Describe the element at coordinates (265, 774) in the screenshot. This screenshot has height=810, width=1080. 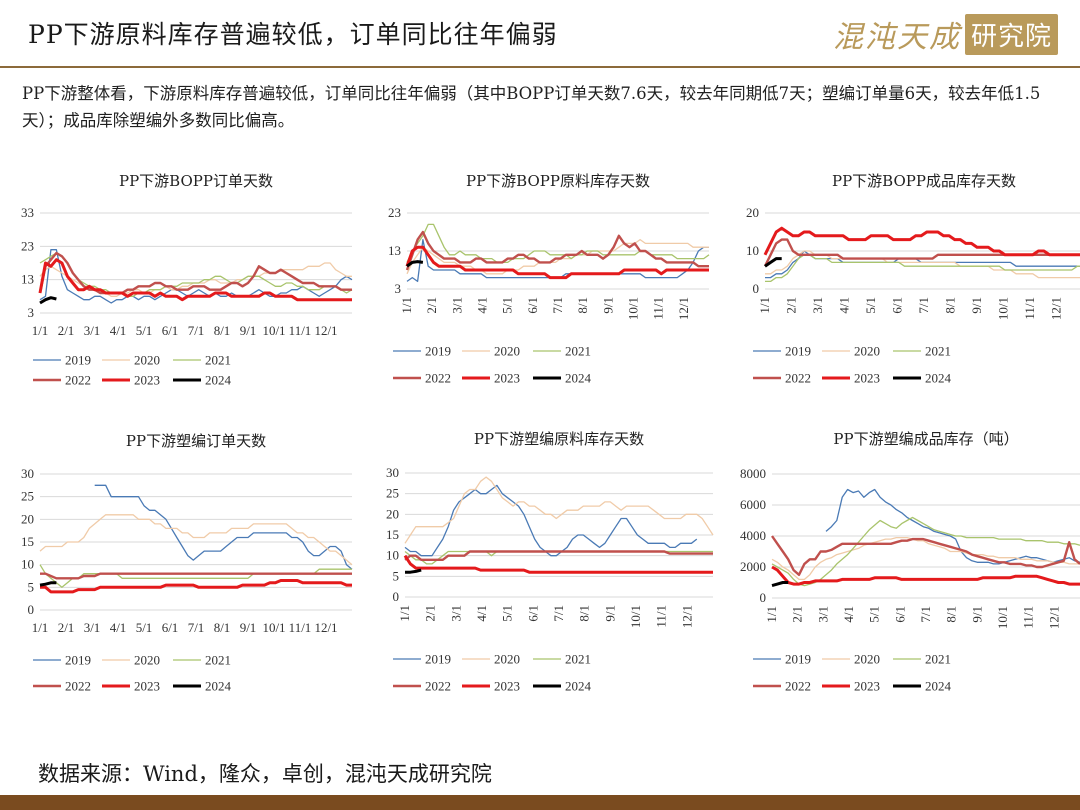
I see `source-note: 数据来源：Wind，隆众，卓创，混沌天成研究院` at that location.